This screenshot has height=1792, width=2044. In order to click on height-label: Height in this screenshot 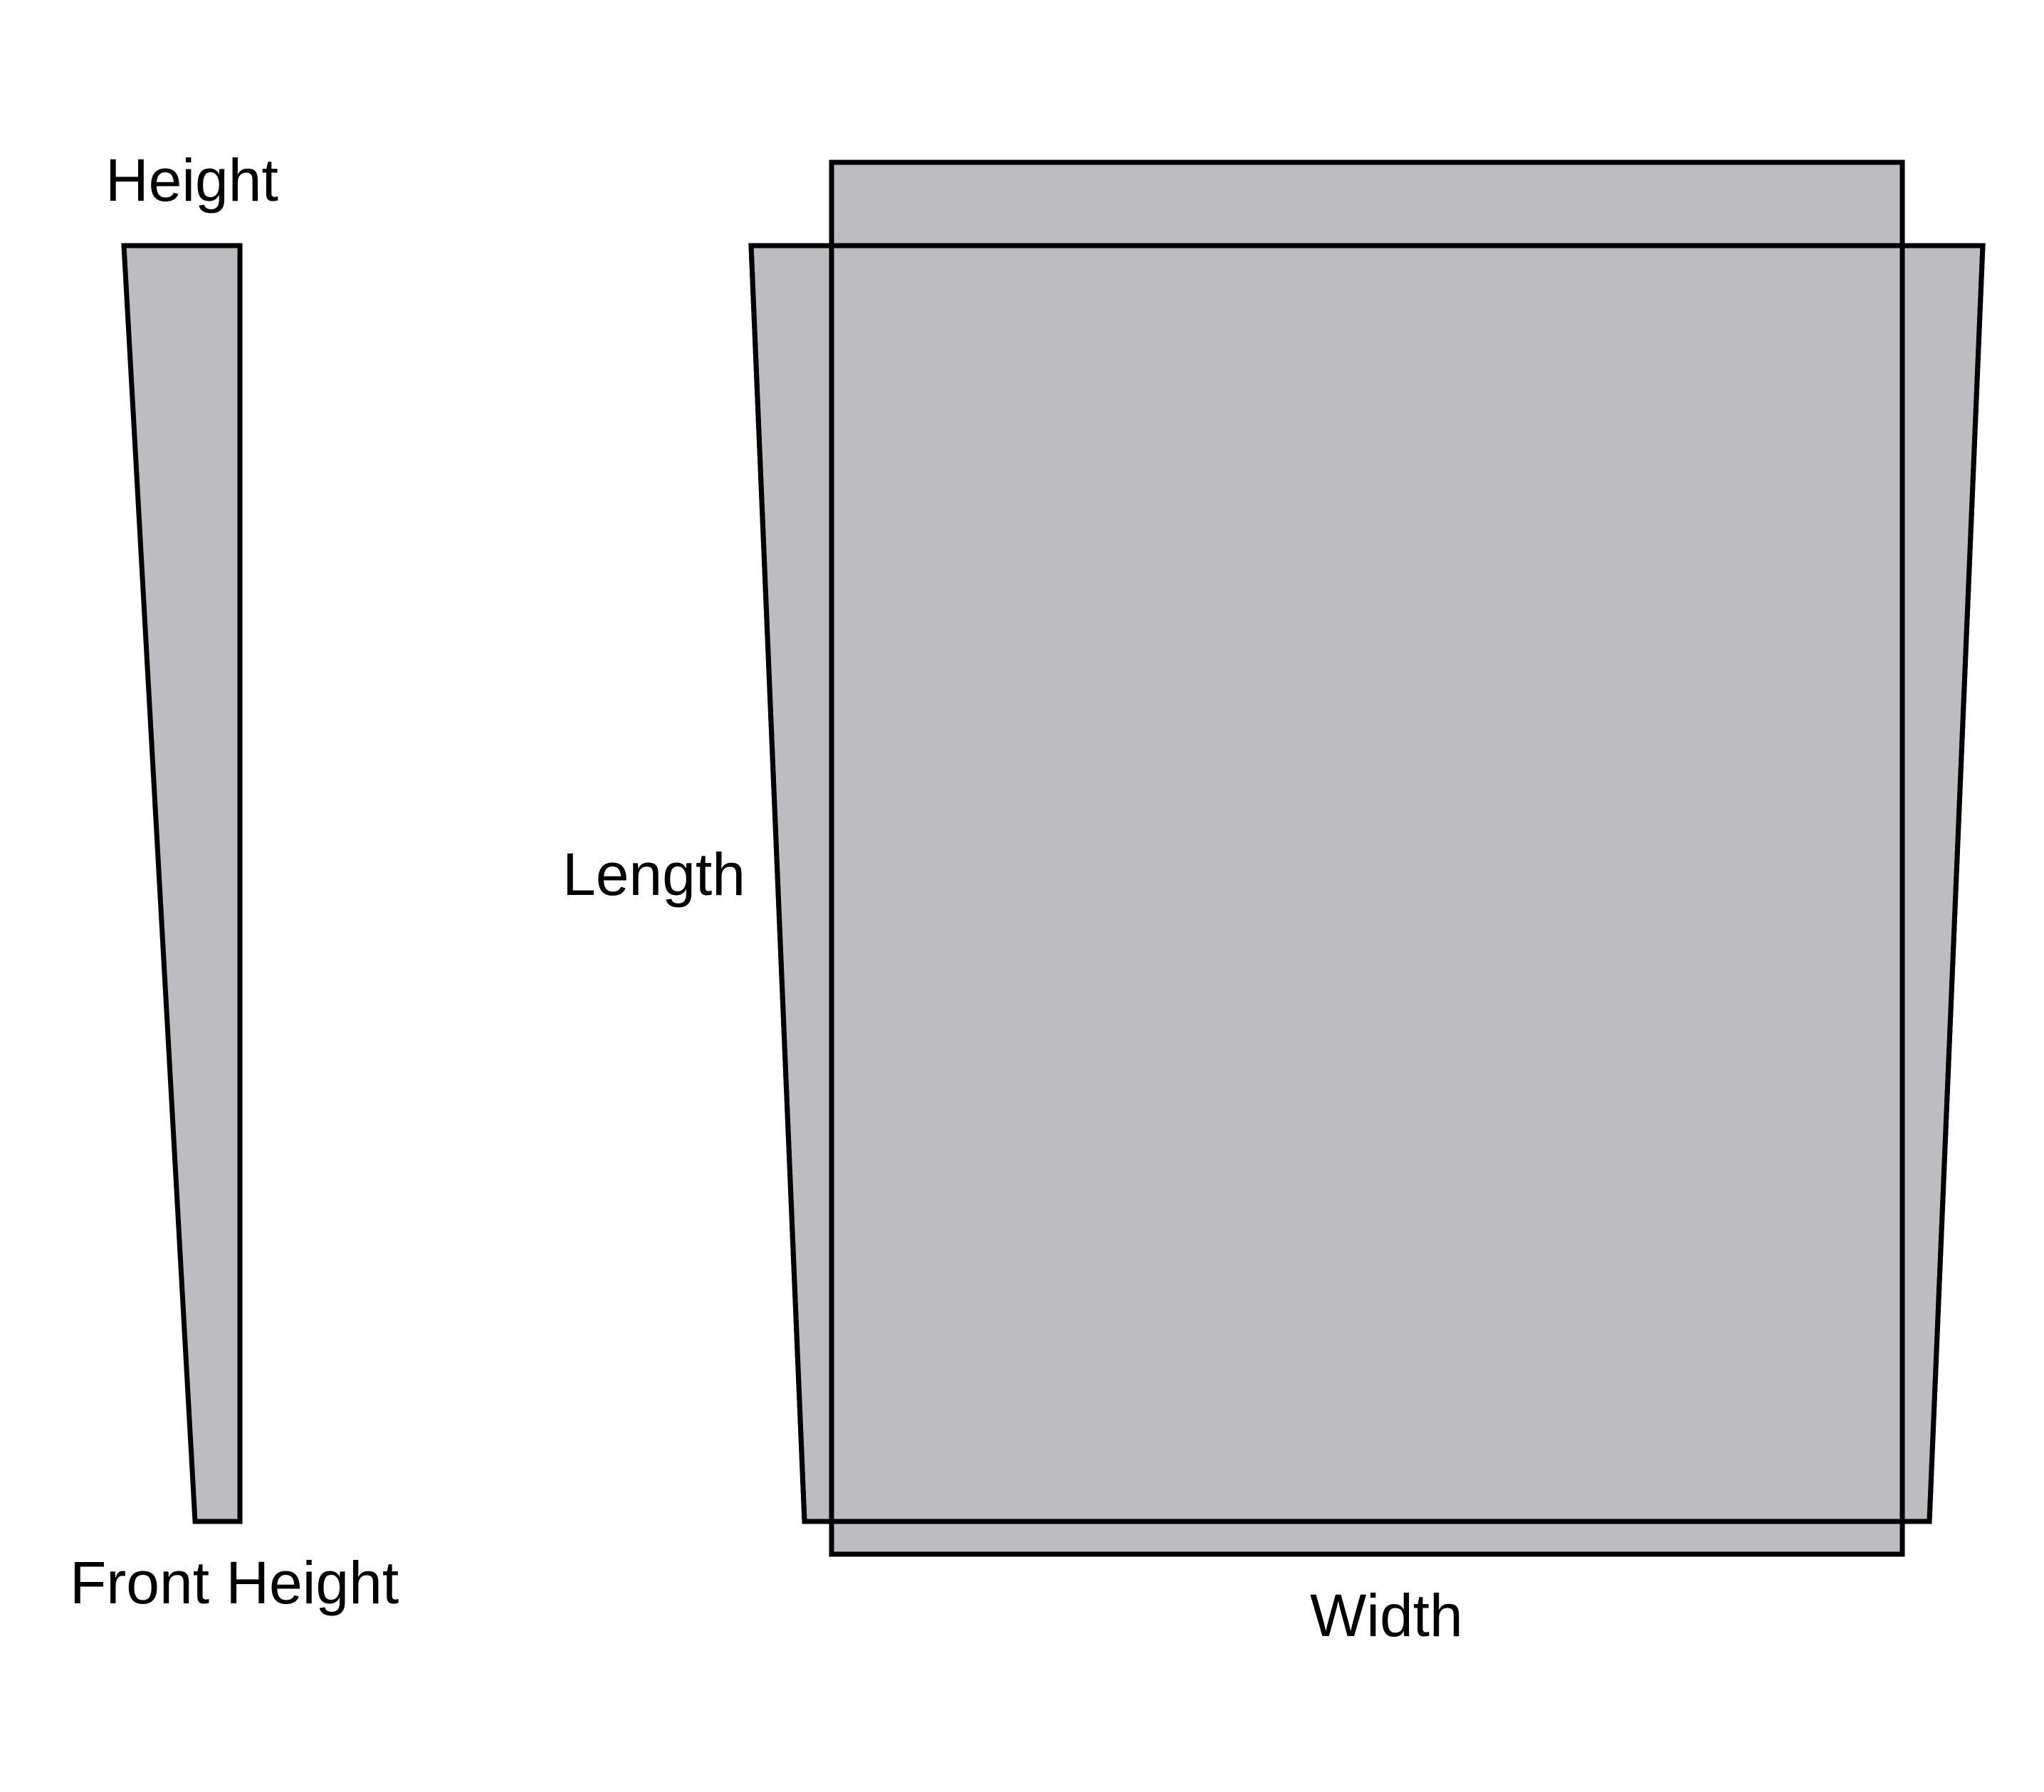, I will do `click(191, 180)`.